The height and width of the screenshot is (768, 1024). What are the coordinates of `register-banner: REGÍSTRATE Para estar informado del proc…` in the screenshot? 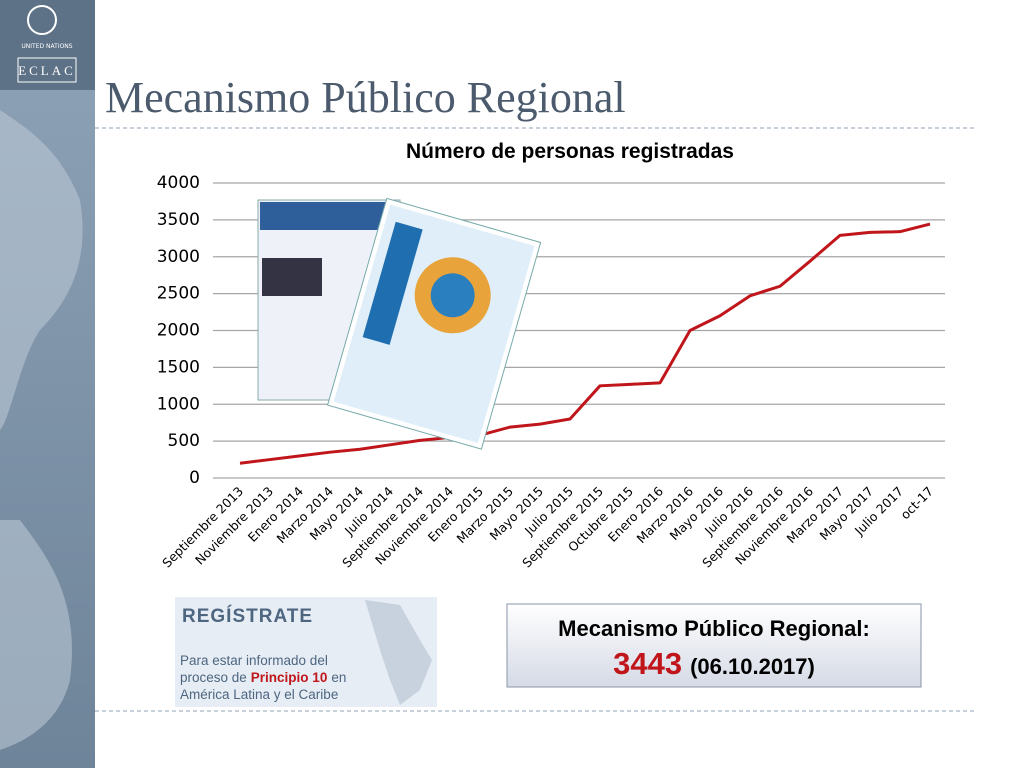 It's located at (306, 652).